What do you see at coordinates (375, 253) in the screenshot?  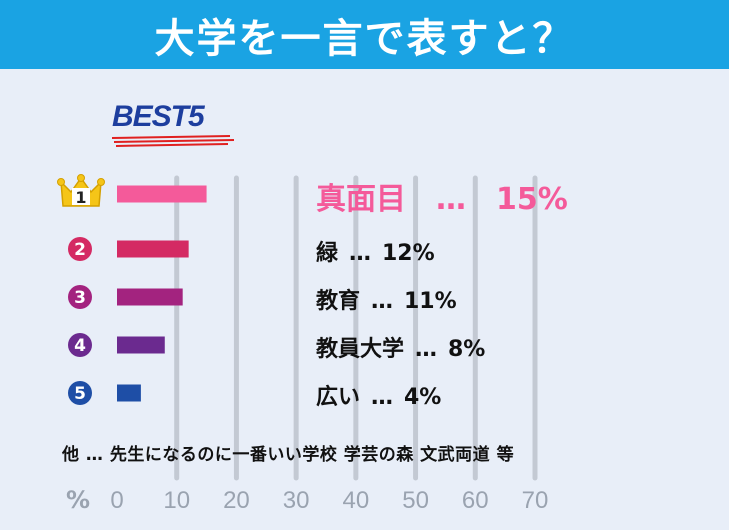 I see `category-label: 緑 … 12%` at bounding box center [375, 253].